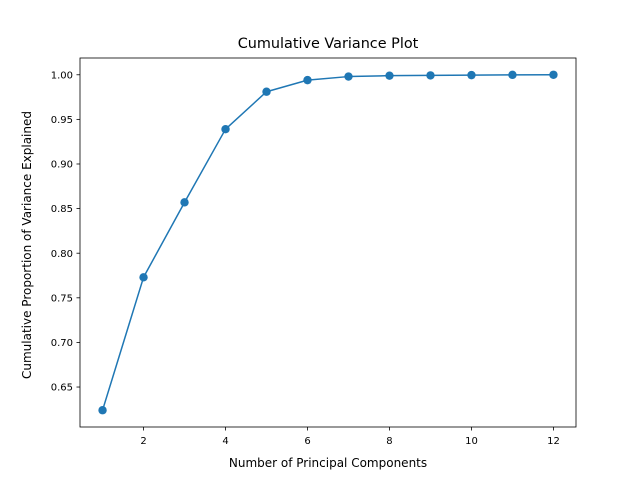 This screenshot has width=640, height=484. Describe the element at coordinates (62, 343) in the screenshot. I see `y-tick-label: 0.70` at that location.